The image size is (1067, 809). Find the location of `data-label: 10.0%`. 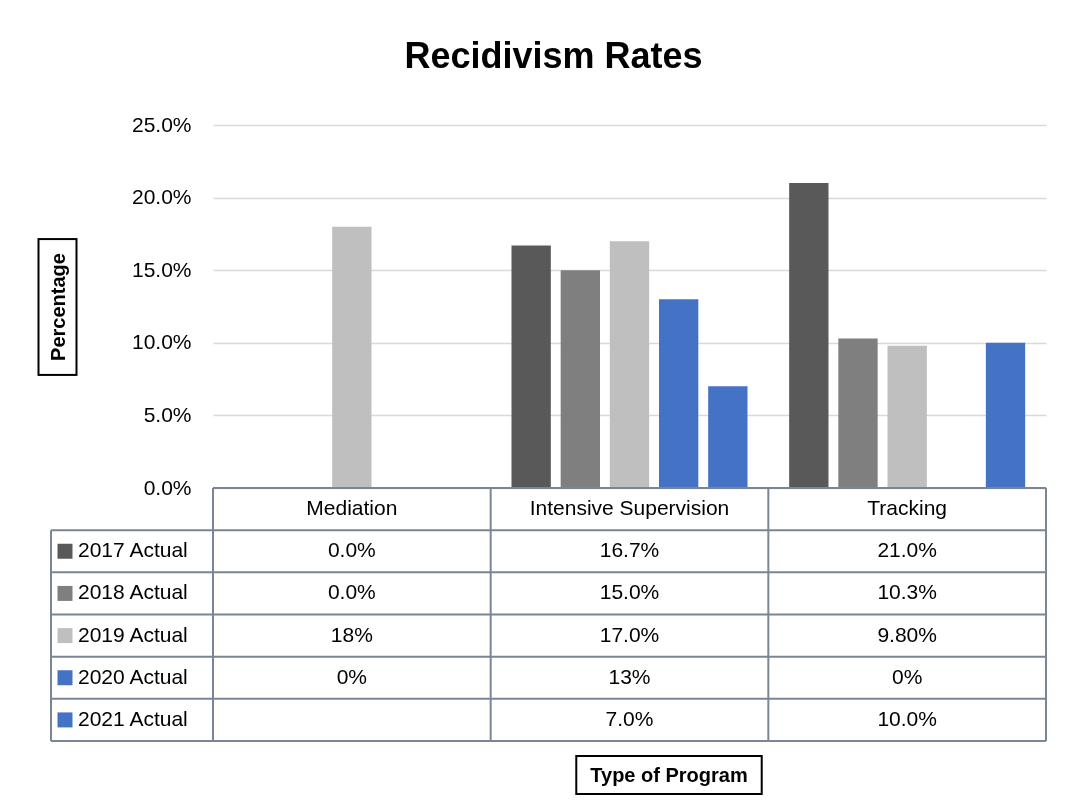

data-label: 10.0% is located at coordinates (907, 718).